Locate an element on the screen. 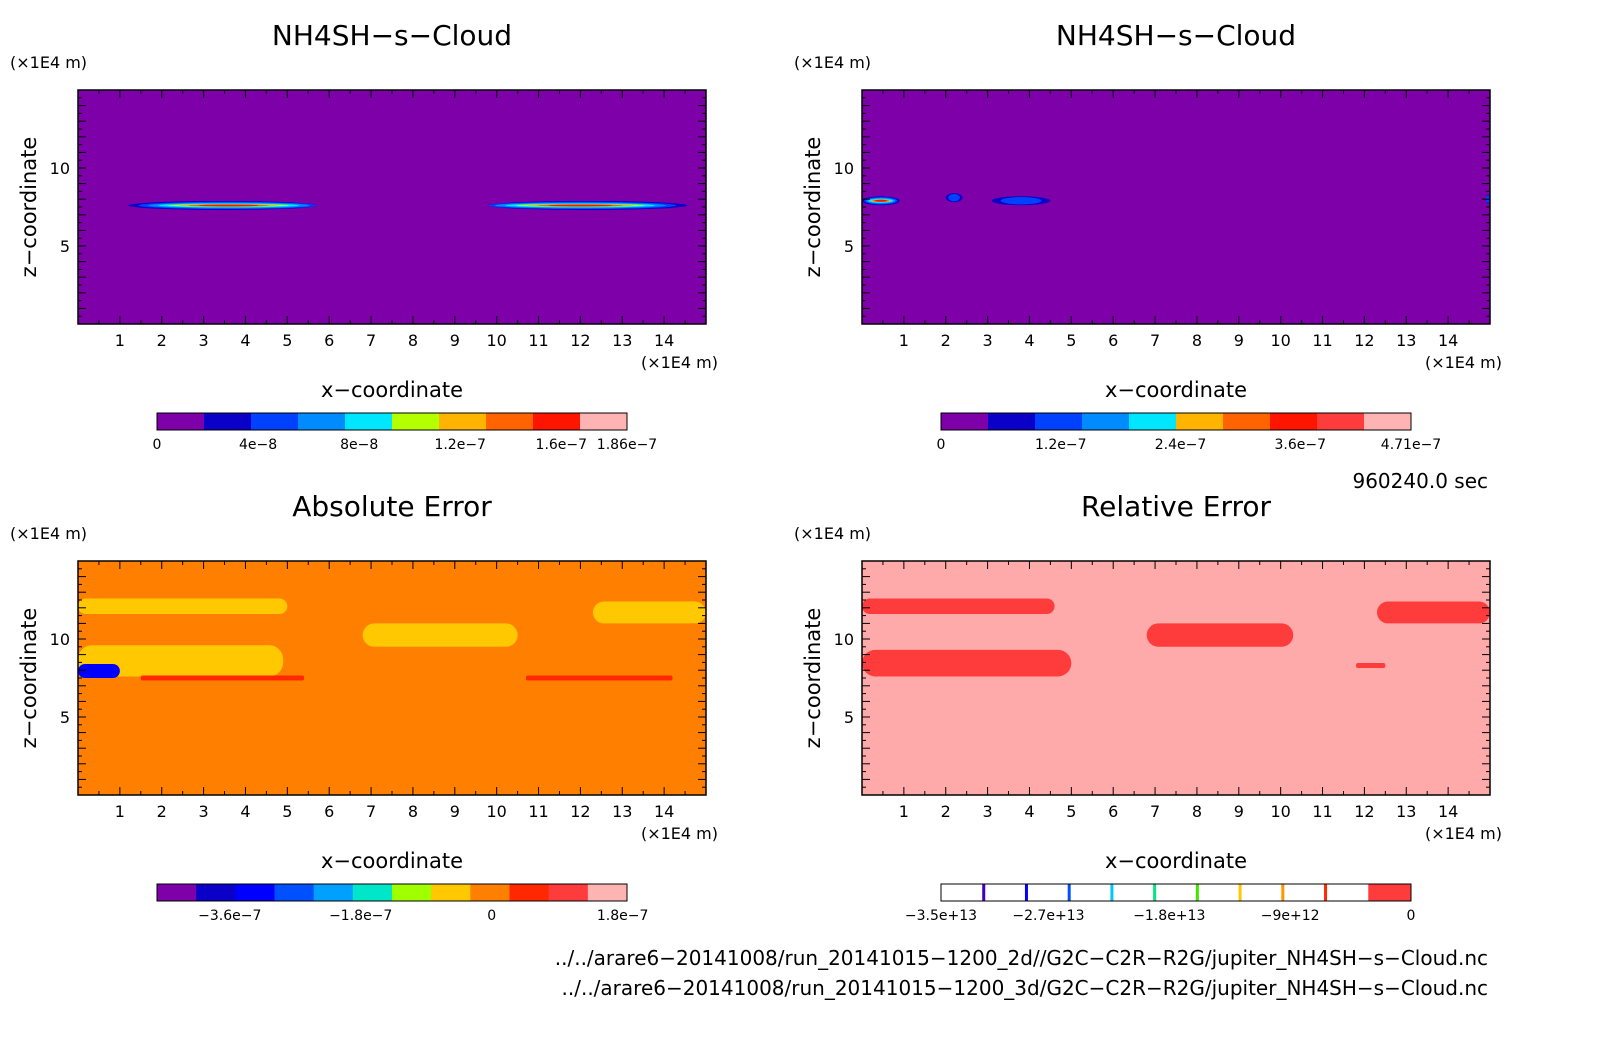  colorbar-tick-label: 1.6e−7 is located at coordinates (562, 445).